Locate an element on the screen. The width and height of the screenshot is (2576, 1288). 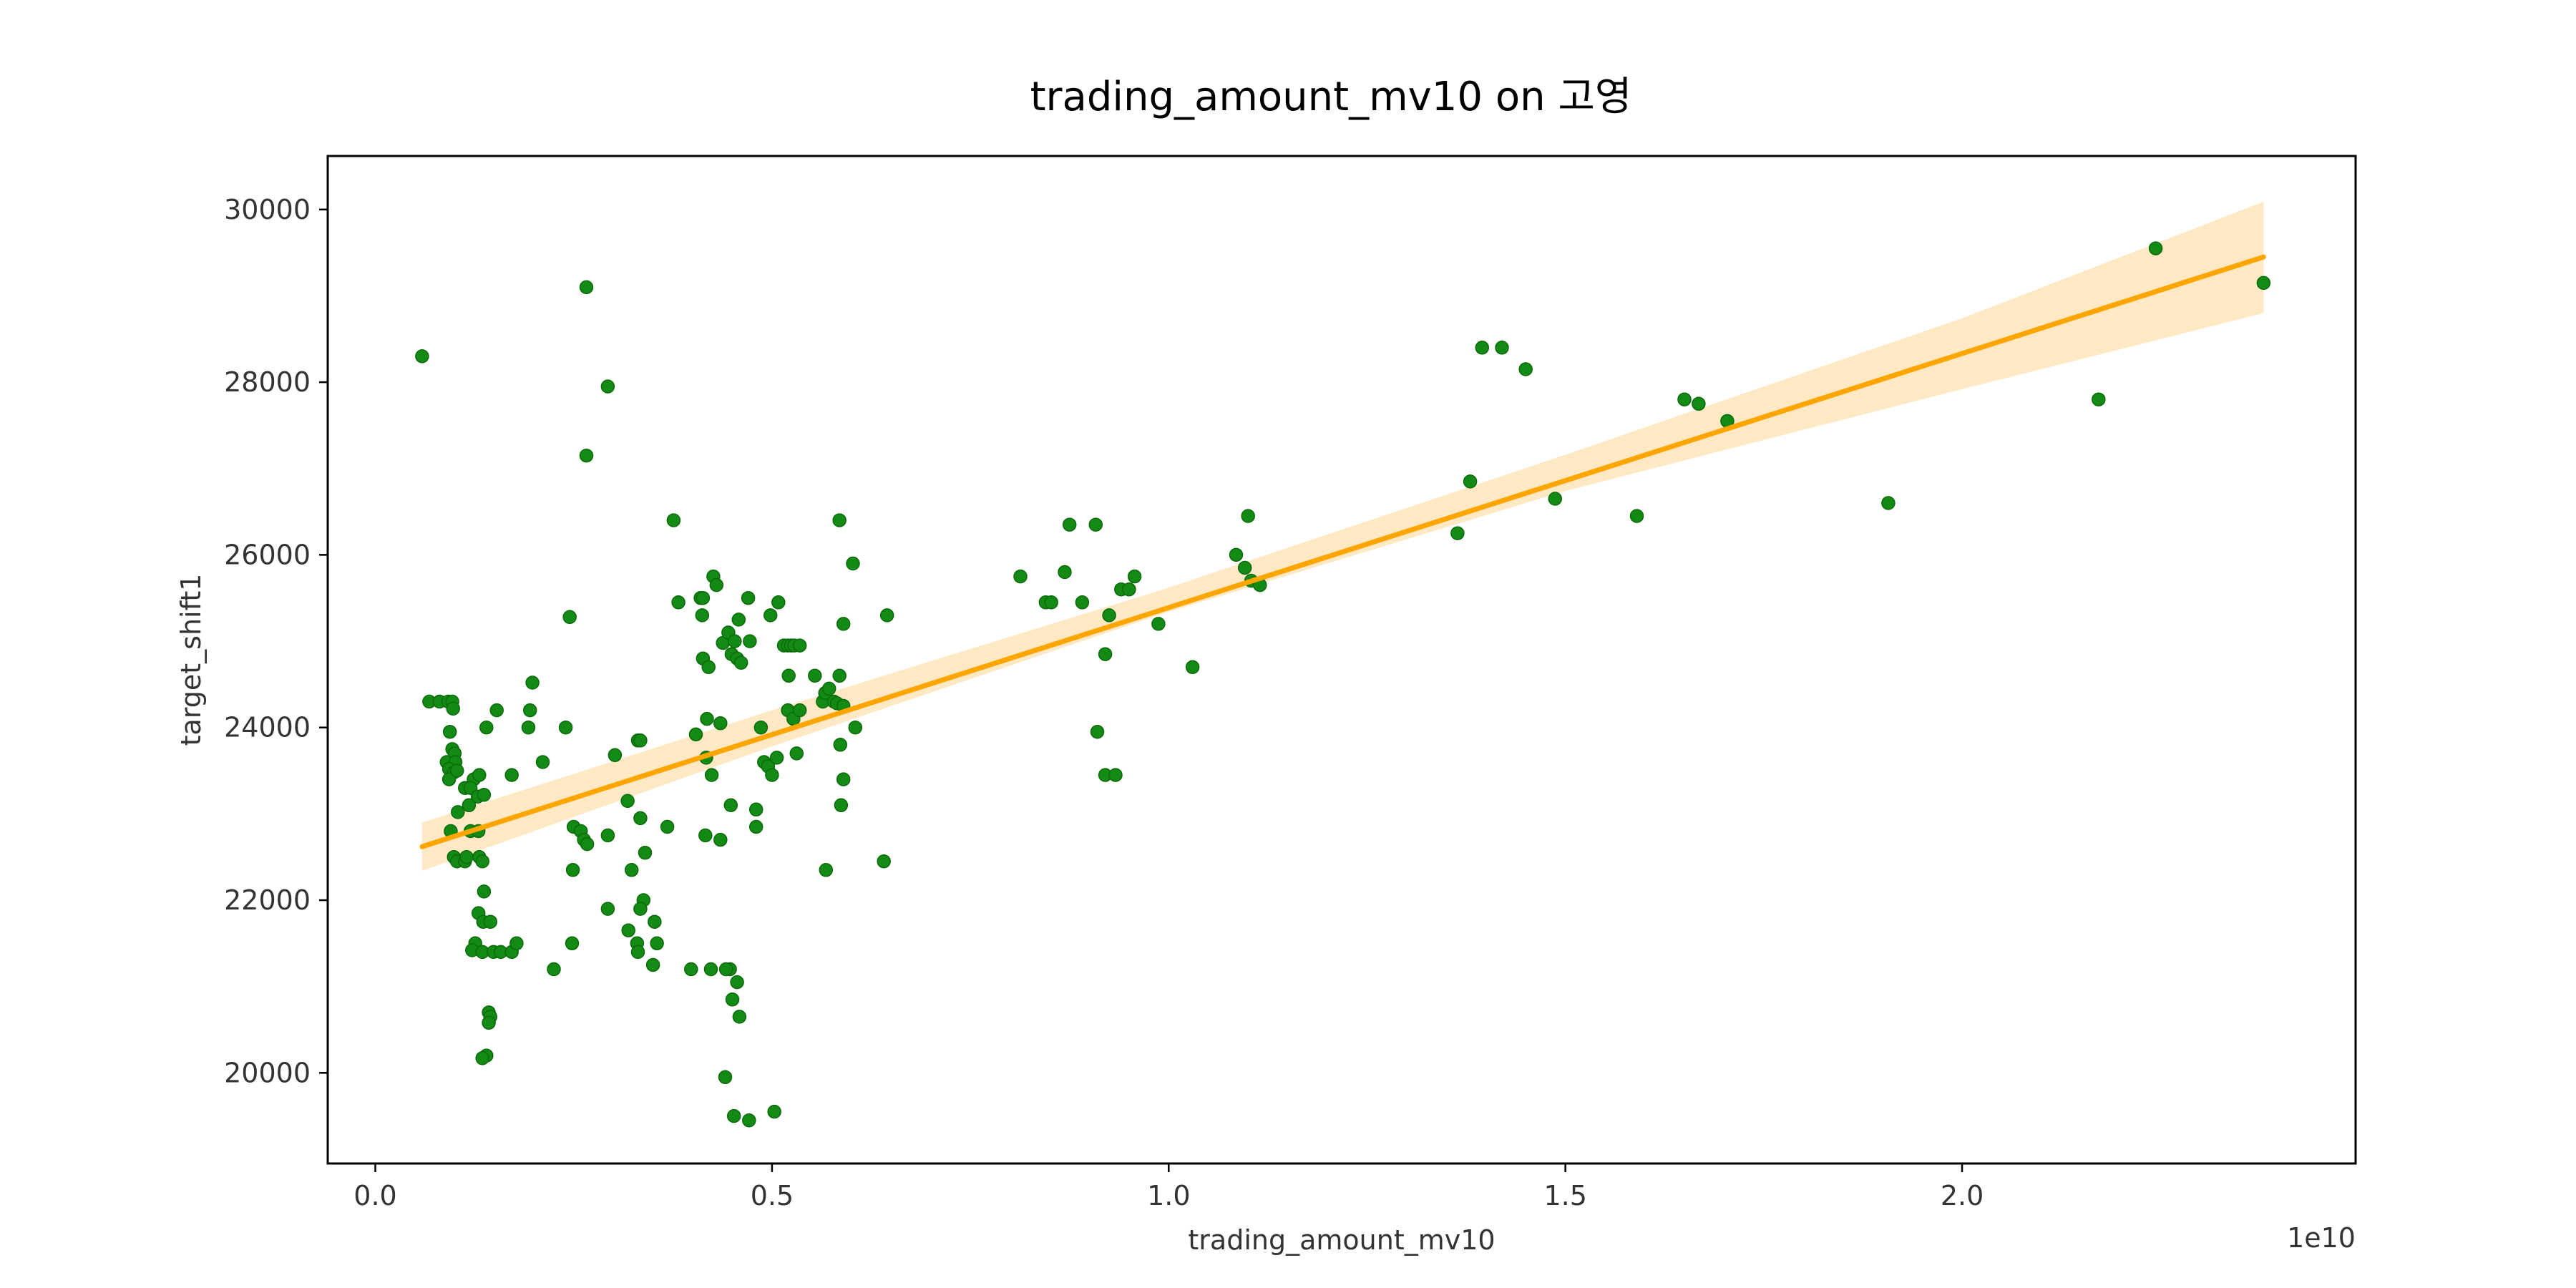
y-tick-label: 20000 is located at coordinates (267, 1072).